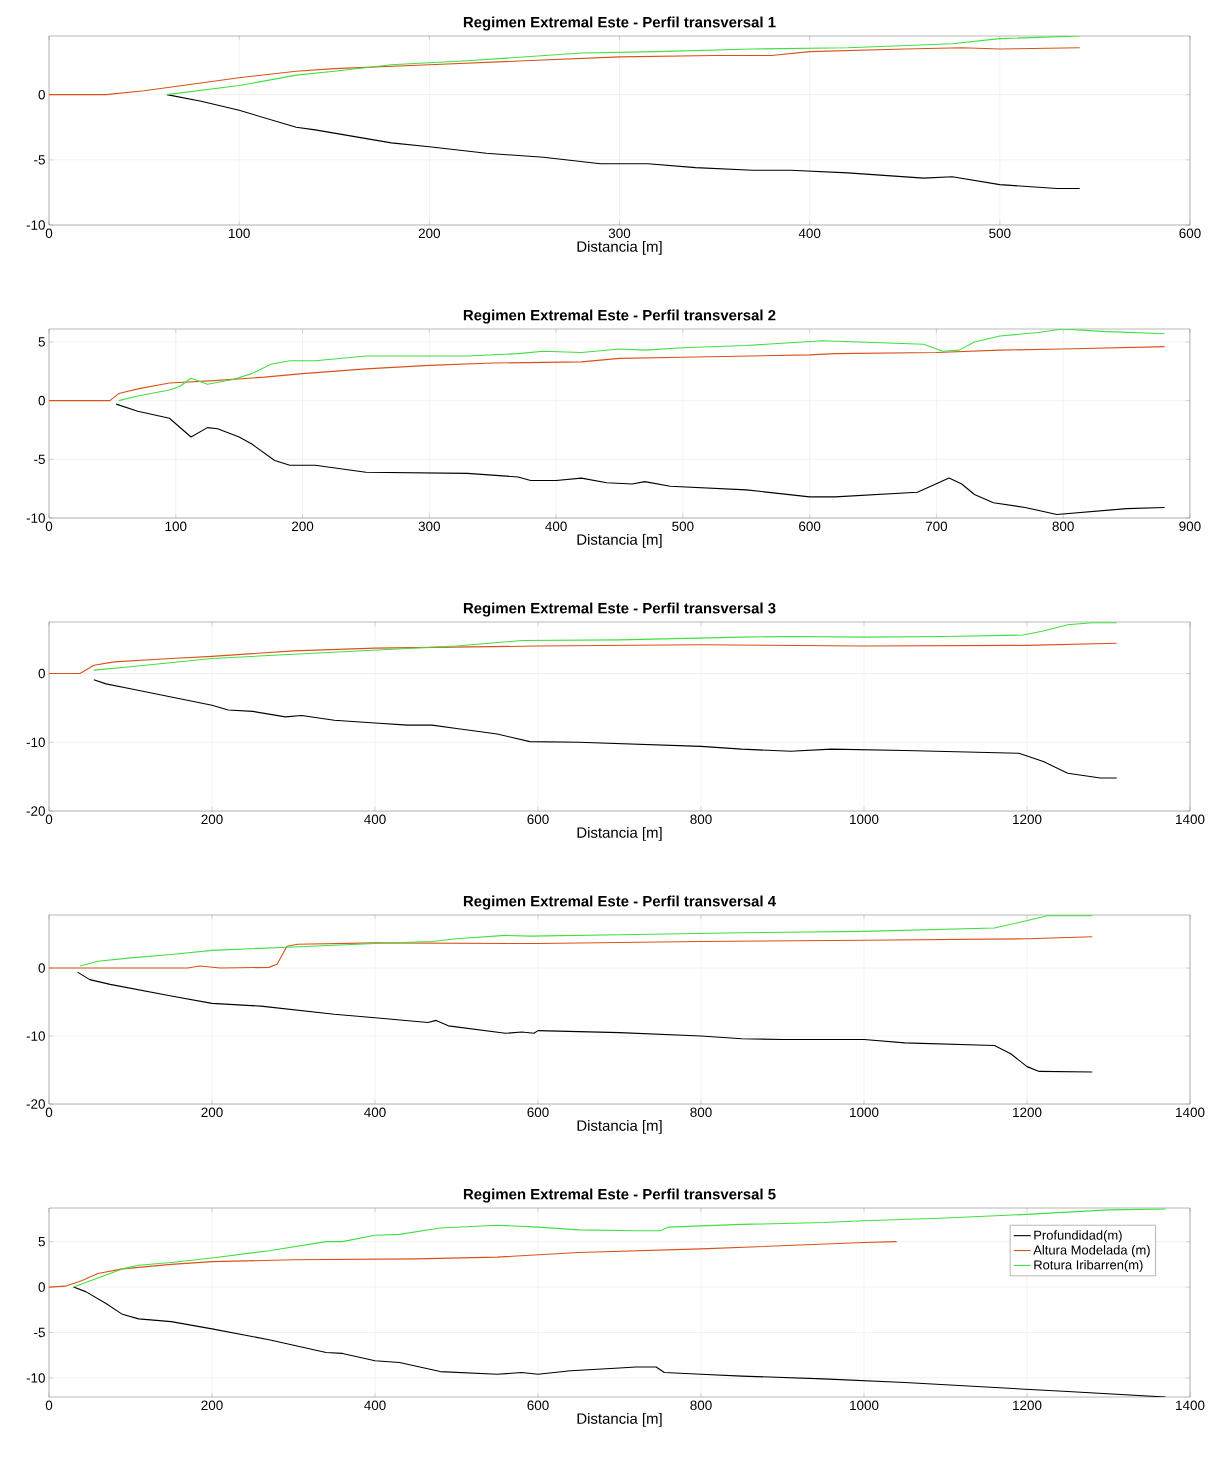 The height and width of the screenshot is (1459, 1215). I want to click on chart-title: Regimen Extremal Este - Perfil transversal 2, so click(619, 316).